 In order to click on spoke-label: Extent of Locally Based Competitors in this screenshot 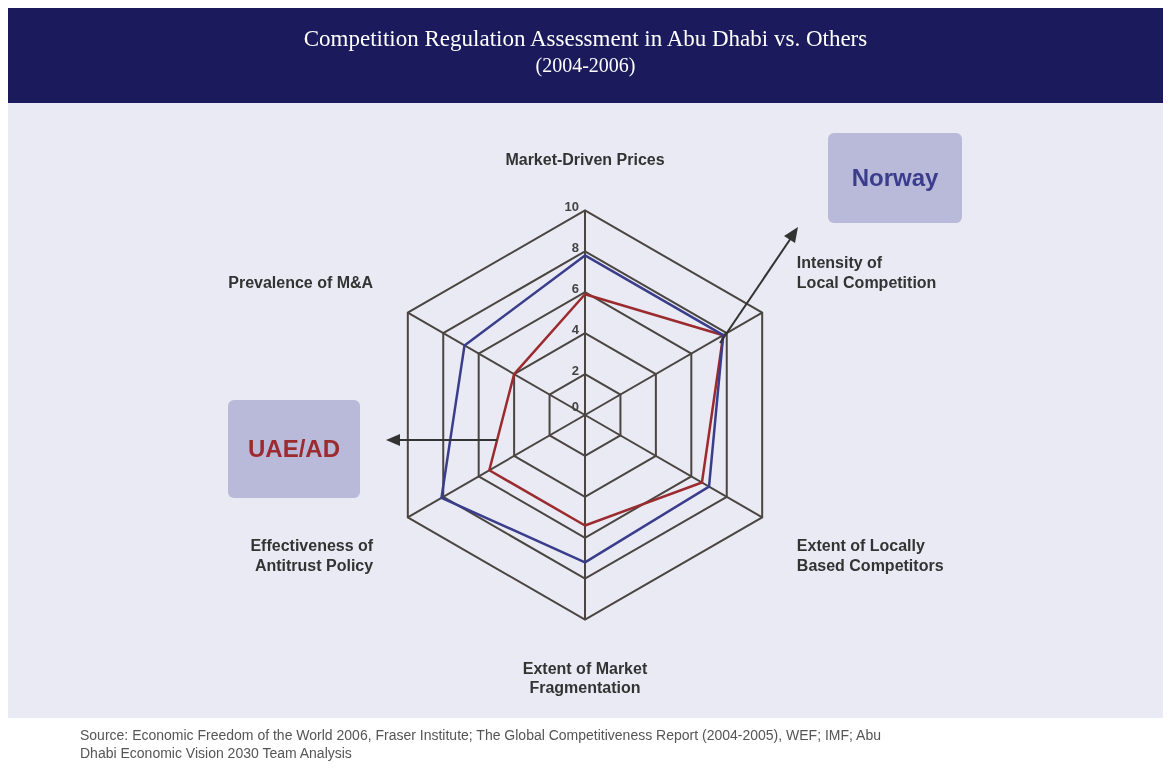, I will do `click(870, 555)`.